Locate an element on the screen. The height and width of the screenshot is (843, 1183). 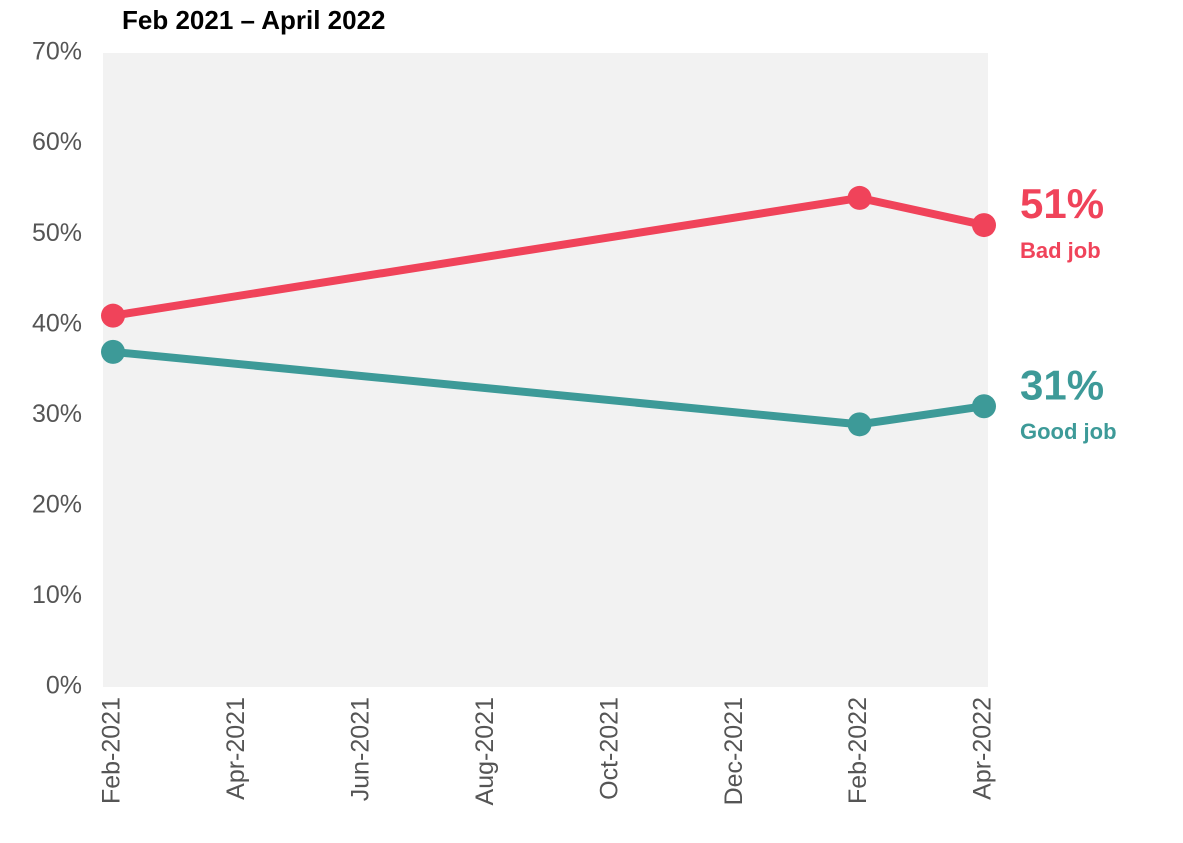
y-tick-label: 0% is located at coordinates (64, 686).